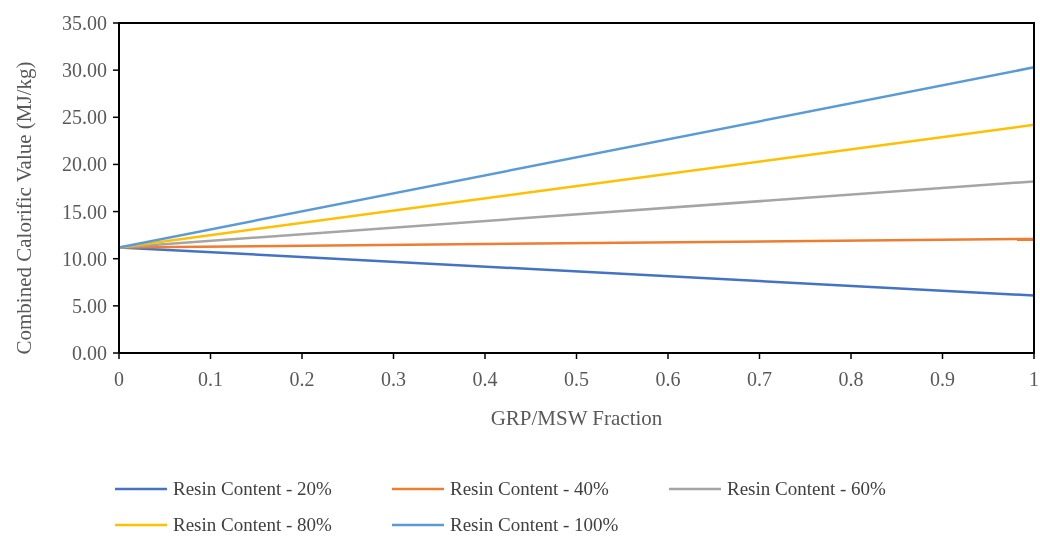  I want to click on y-tick-label: 0.00, so click(89, 353).